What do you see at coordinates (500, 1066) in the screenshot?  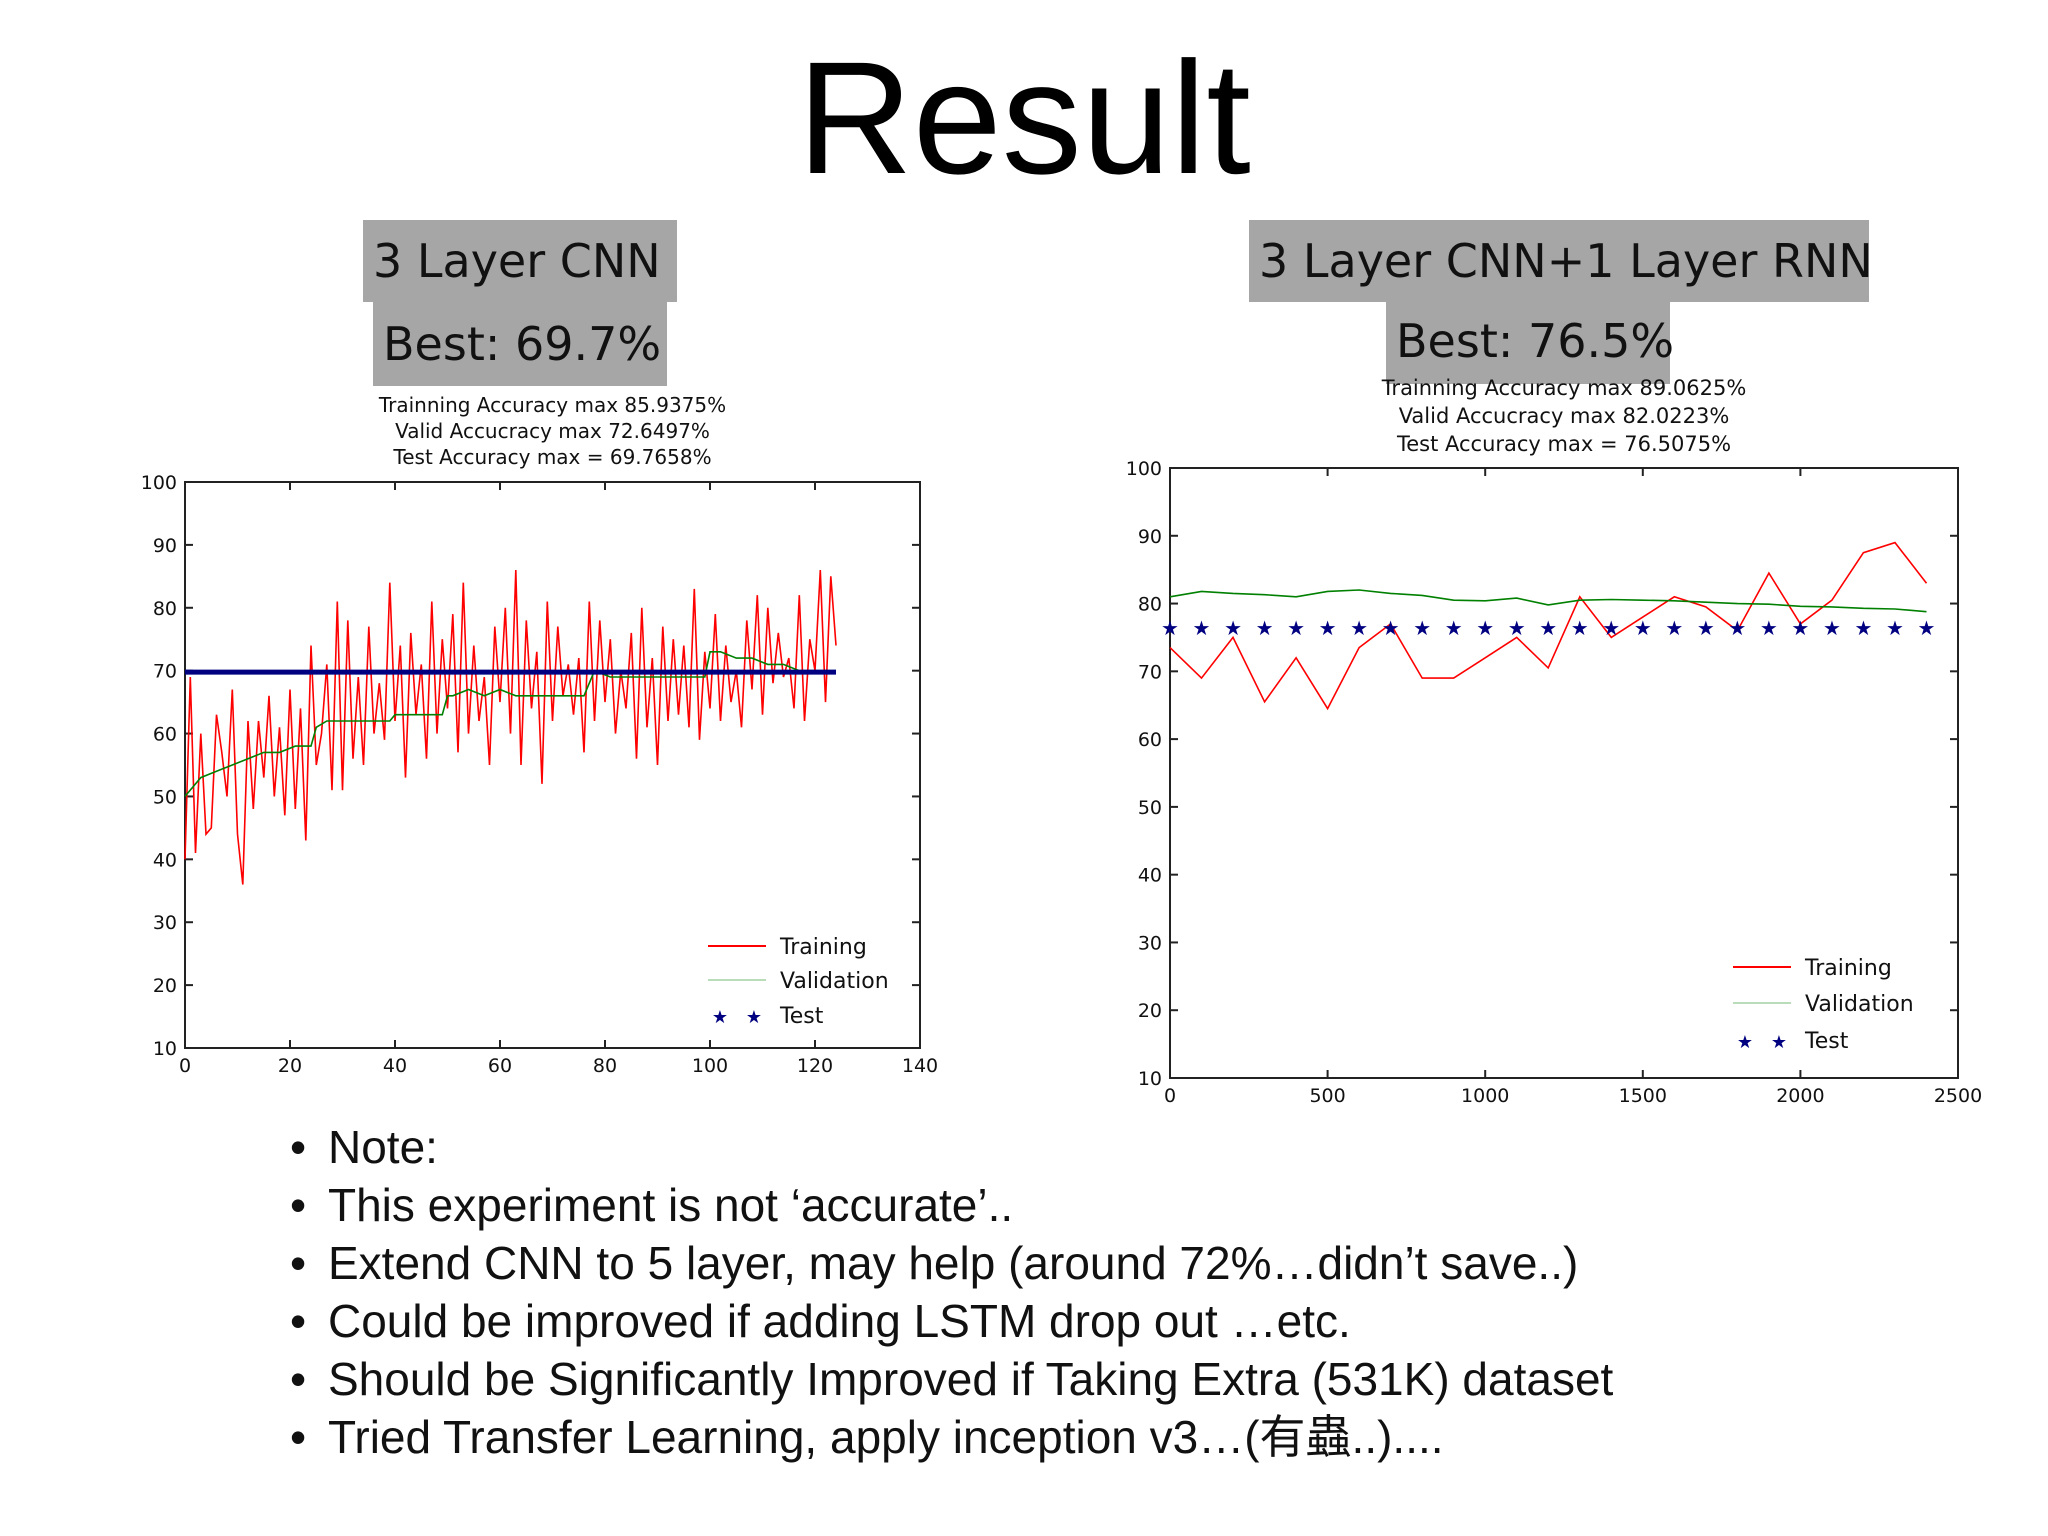 I see `x-tick-label: 60` at bounding box center [500, 1066].